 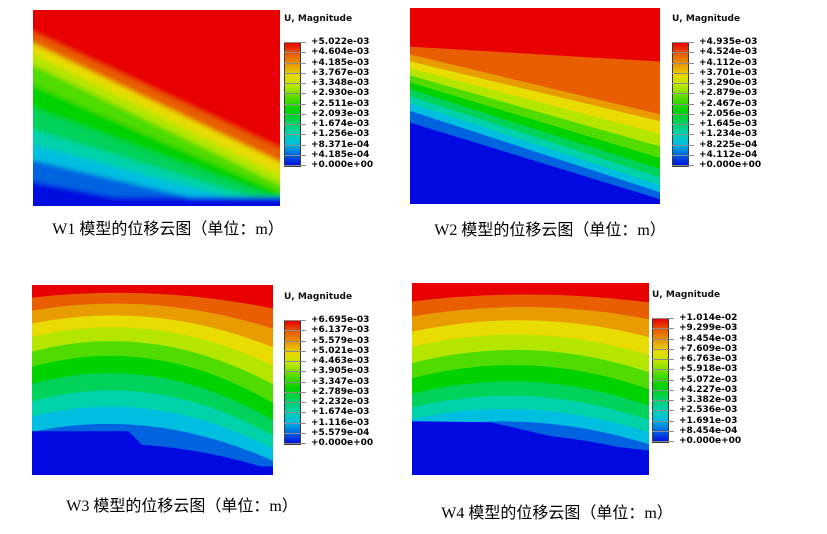 I want to click on legend-level-value: +3.382e-03, so click(x=708, y=400).